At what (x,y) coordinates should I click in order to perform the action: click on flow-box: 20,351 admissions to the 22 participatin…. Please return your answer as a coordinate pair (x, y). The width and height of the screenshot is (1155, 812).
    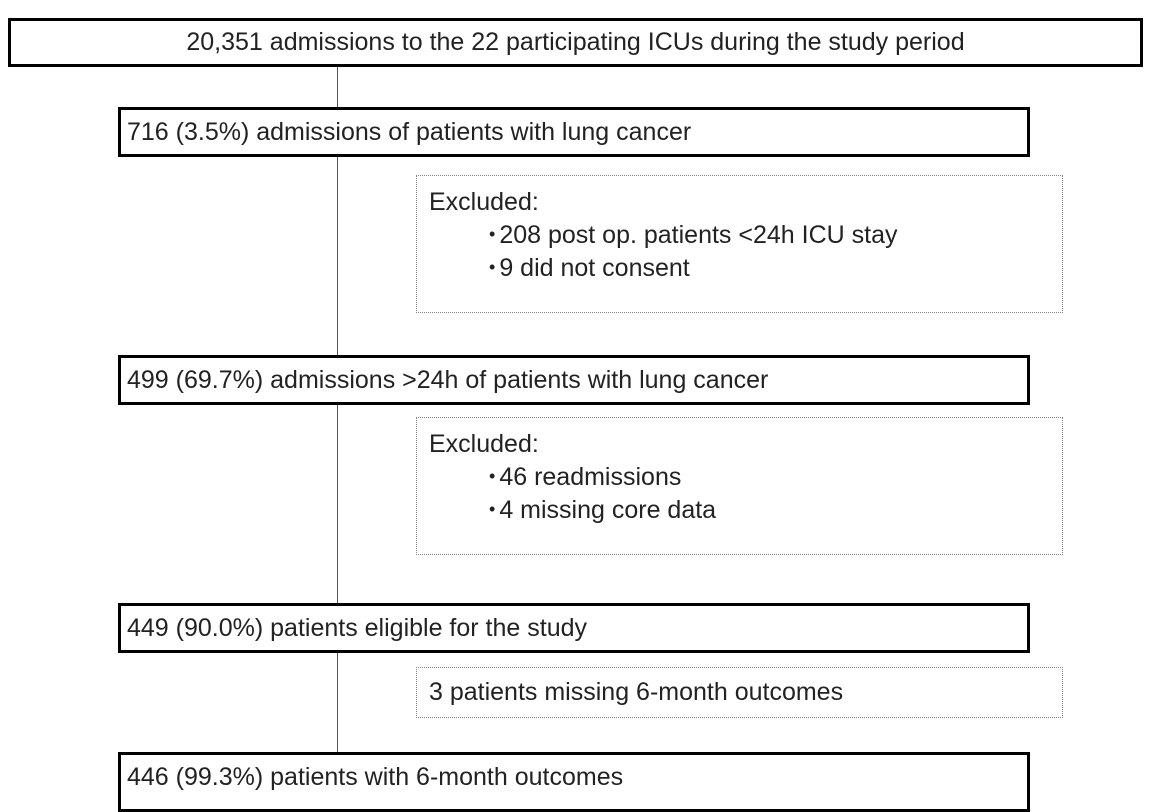
    Looking at the image, I should click on (575, 42).